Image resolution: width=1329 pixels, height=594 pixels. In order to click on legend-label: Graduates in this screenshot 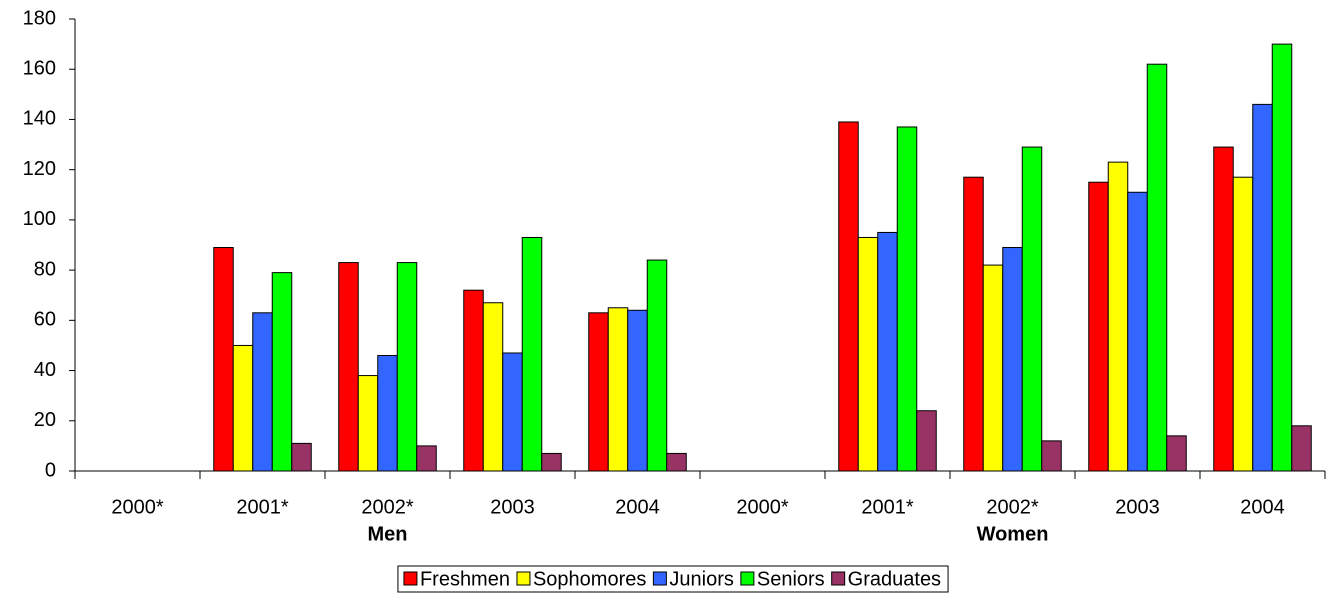, I will do `click(894, 579)`.